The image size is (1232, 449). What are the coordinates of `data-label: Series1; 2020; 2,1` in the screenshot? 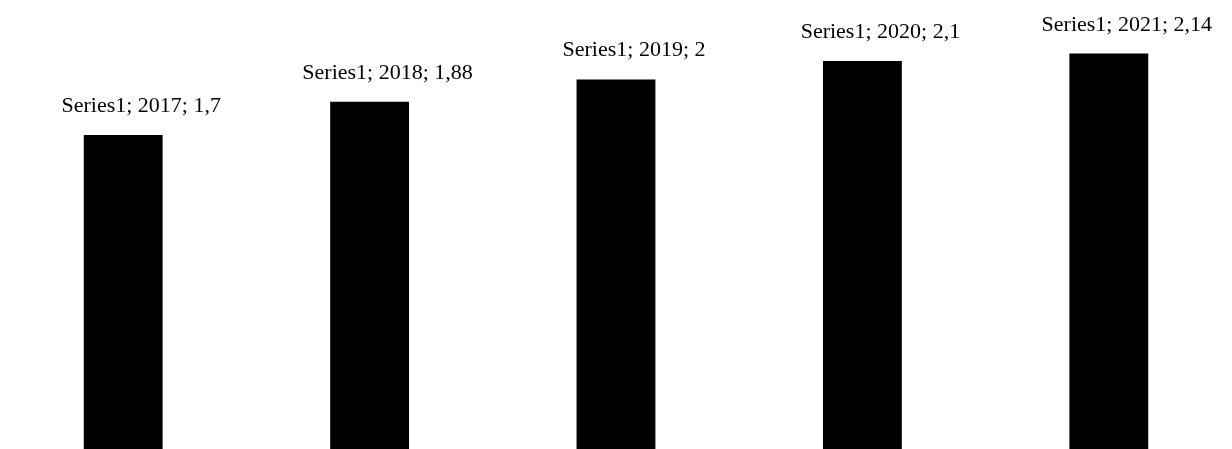 It's located at (880, 30).